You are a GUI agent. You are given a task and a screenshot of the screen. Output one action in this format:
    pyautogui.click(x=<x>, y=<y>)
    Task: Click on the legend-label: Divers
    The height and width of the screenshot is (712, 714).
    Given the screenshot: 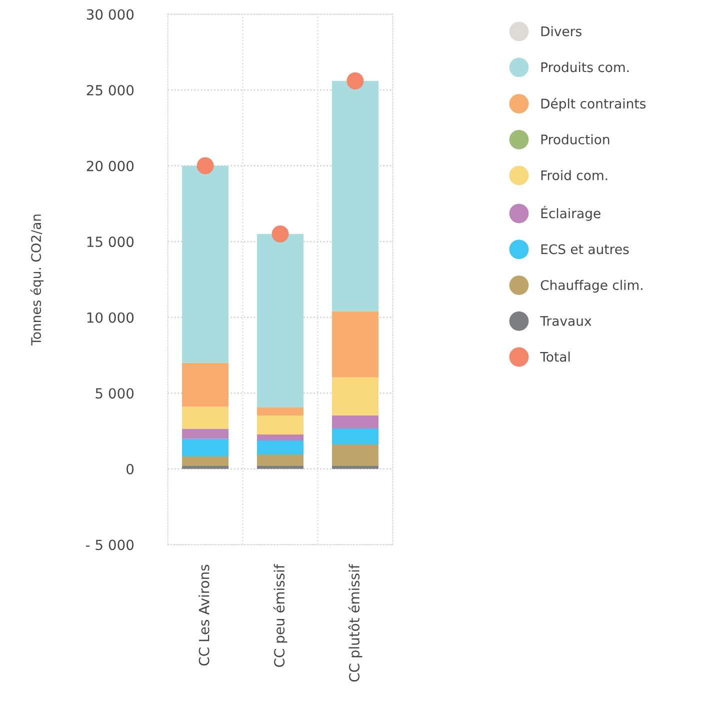 What is the action you would take?
    pyautogui.click(x=561, y=31)
    